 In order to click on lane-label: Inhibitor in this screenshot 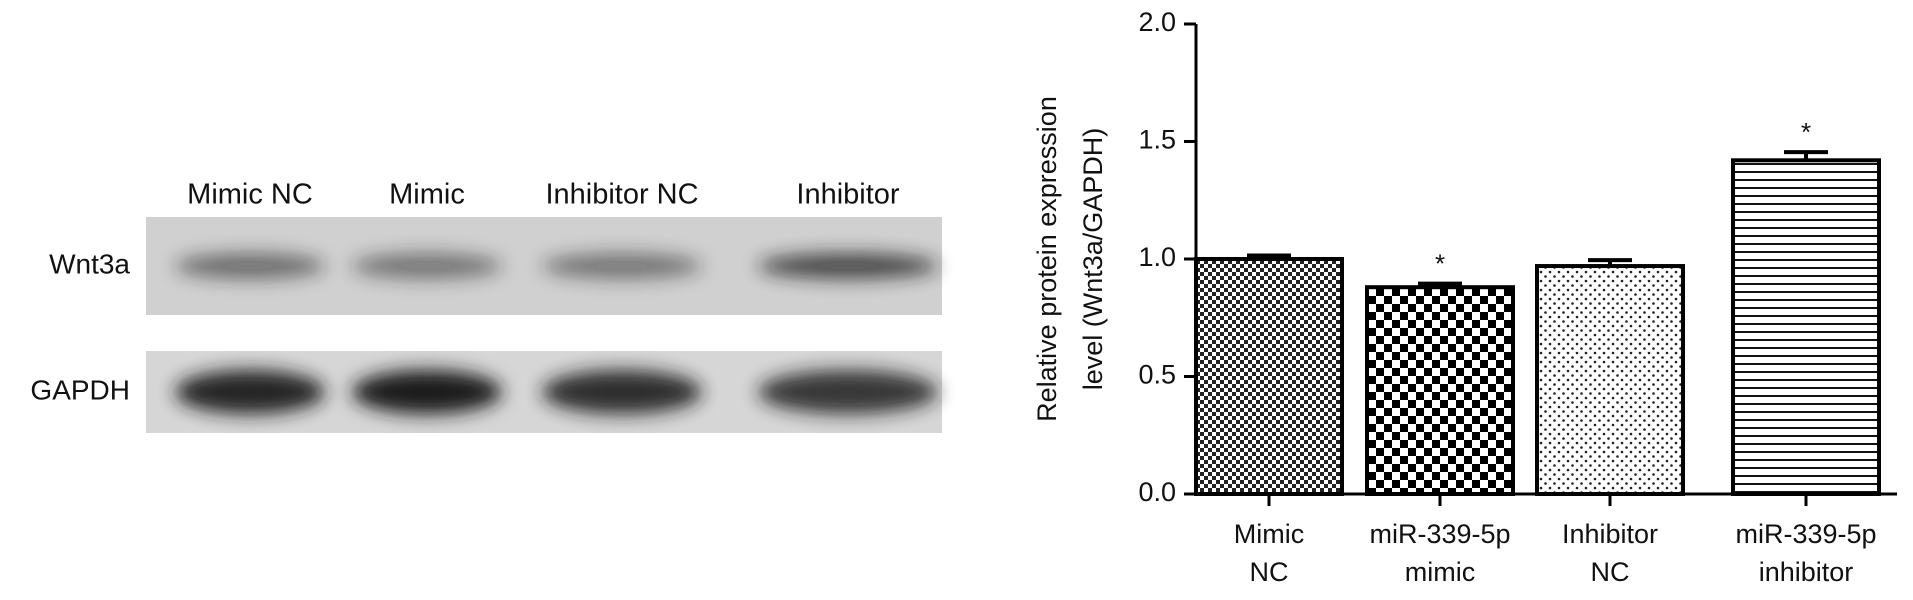, I will do `click(848, 195)`.